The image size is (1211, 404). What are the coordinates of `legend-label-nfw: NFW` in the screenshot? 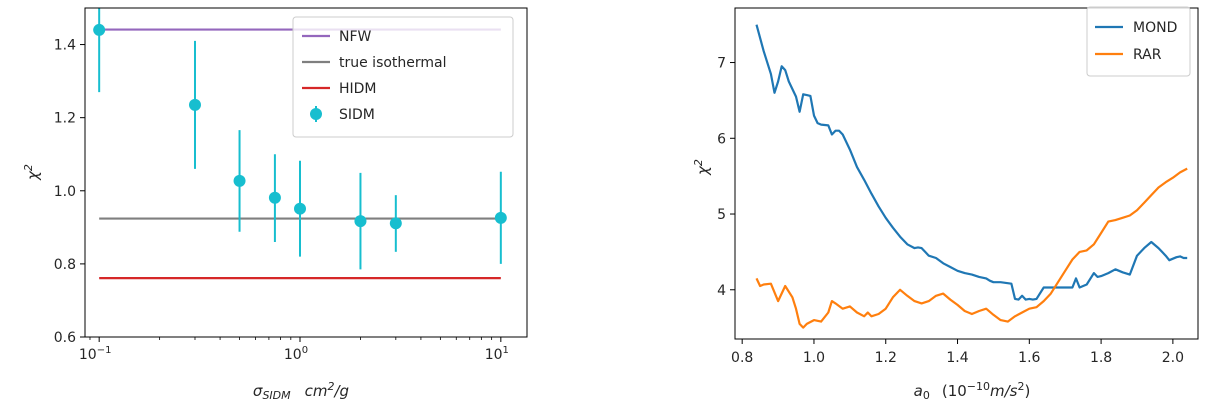 It's located at (355, 37).